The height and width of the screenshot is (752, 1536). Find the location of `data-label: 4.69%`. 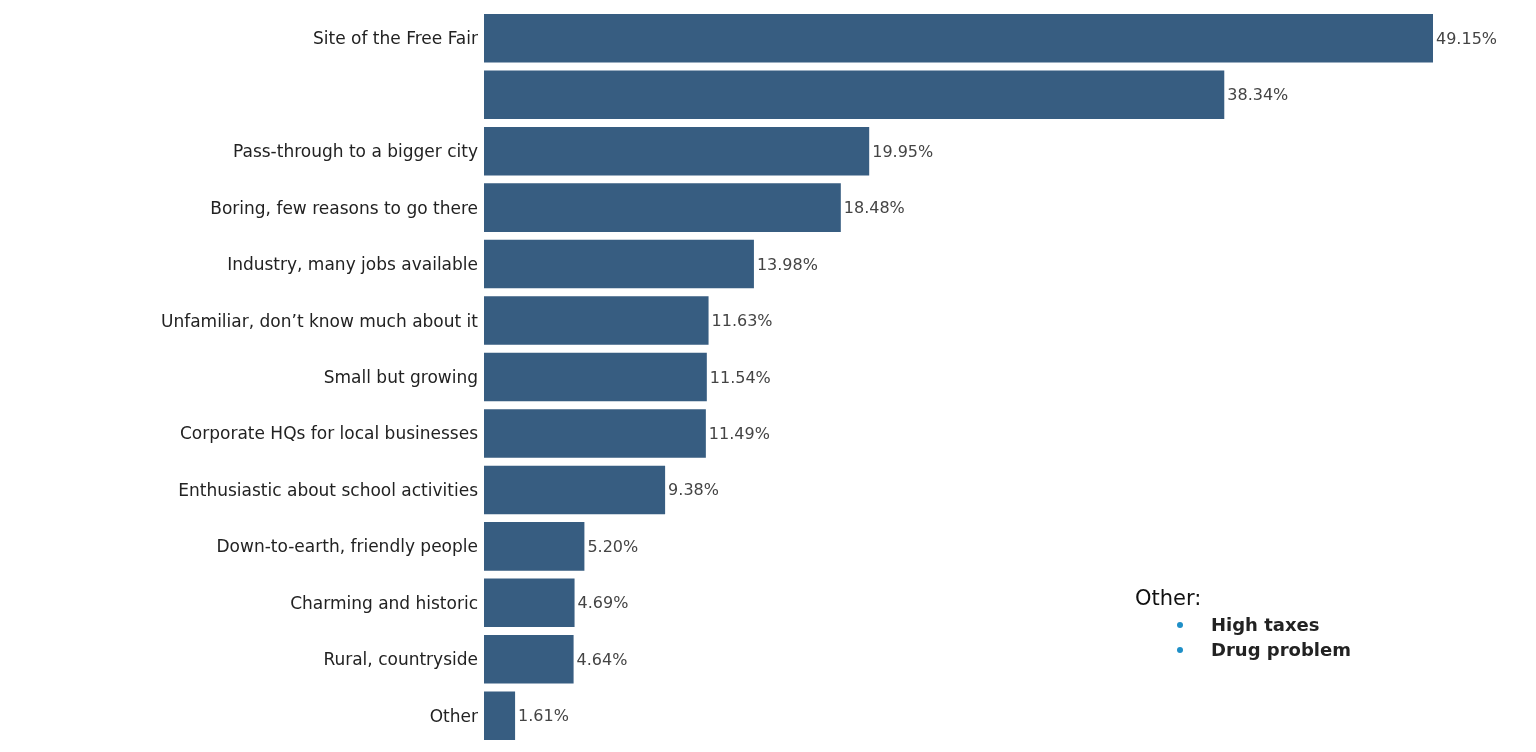

data-label: 4.69% is located at coordinates (603, 603).